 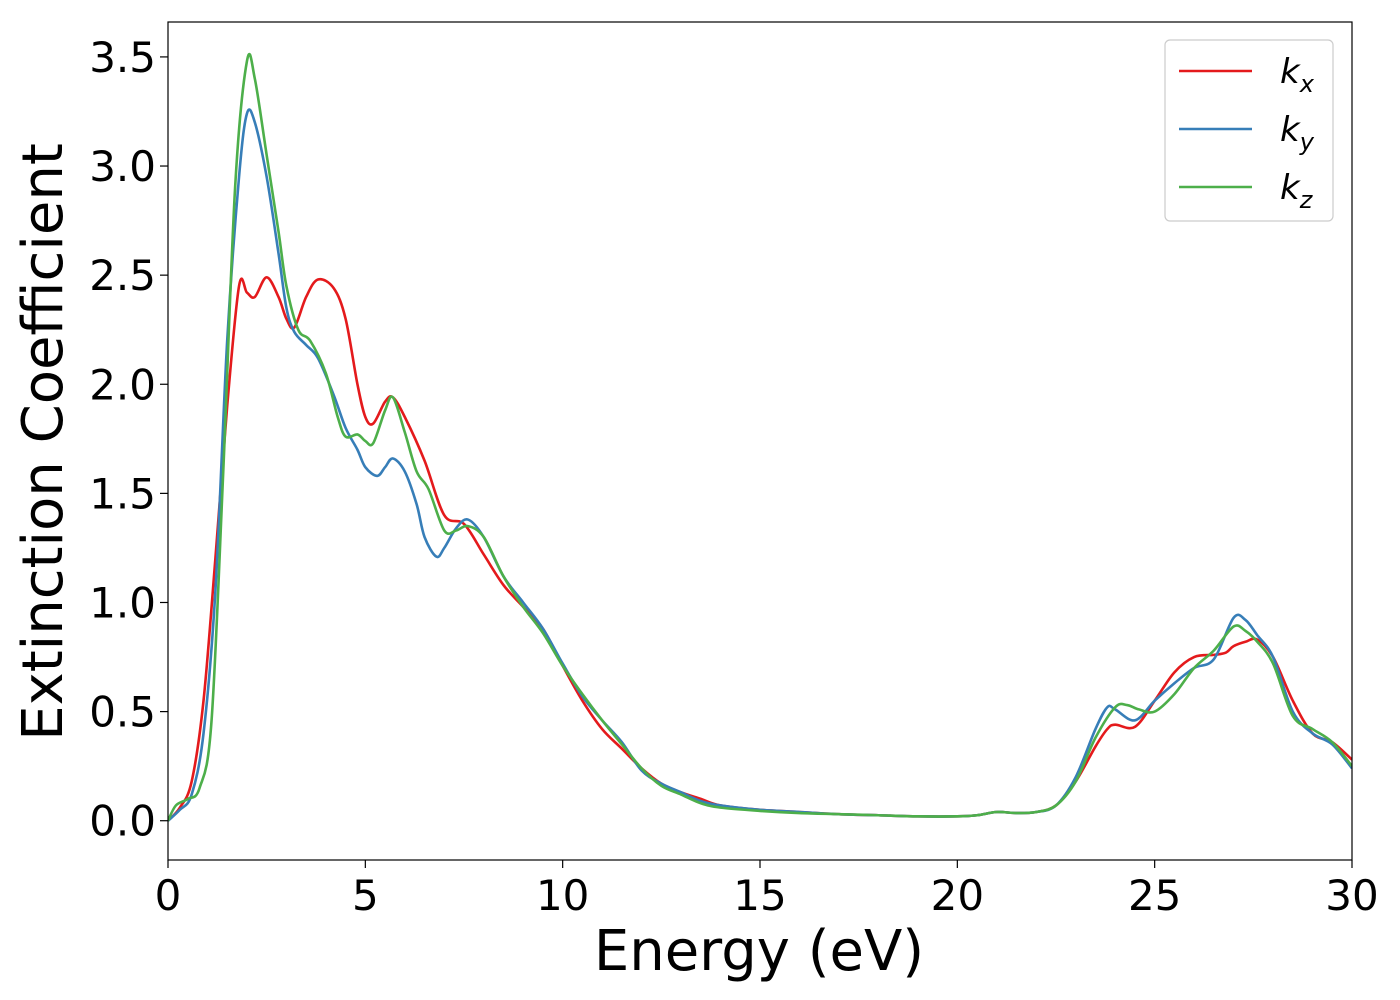 I want to click on x-tick-label: 15, so click(x=759, y=895).